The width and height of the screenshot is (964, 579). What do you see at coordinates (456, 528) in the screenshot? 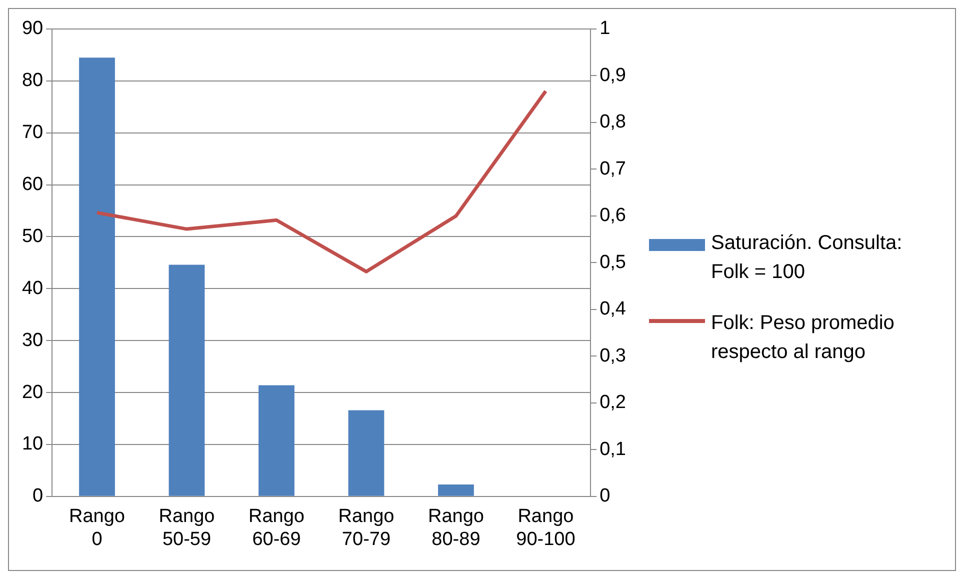
I see `x-tick-label: Rango 80-89` at bounding box center [456, 528].